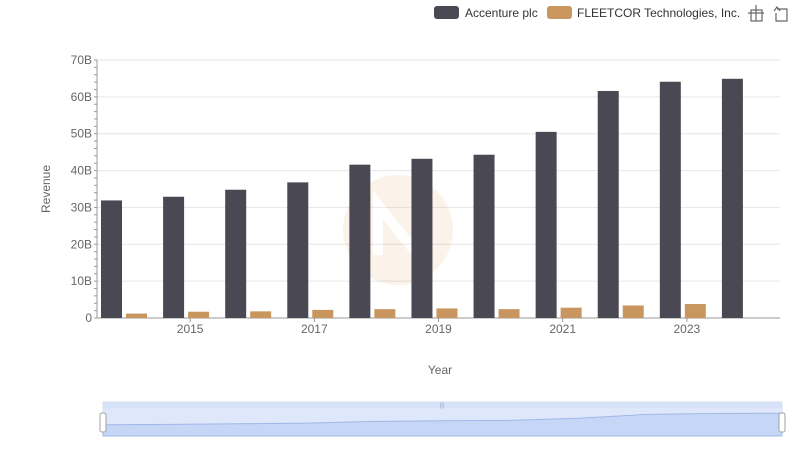  What do you see at coordinates (314, 329) in the screenshot?
I see `x-tick-label: 2017` at bounding box center [314, 329].